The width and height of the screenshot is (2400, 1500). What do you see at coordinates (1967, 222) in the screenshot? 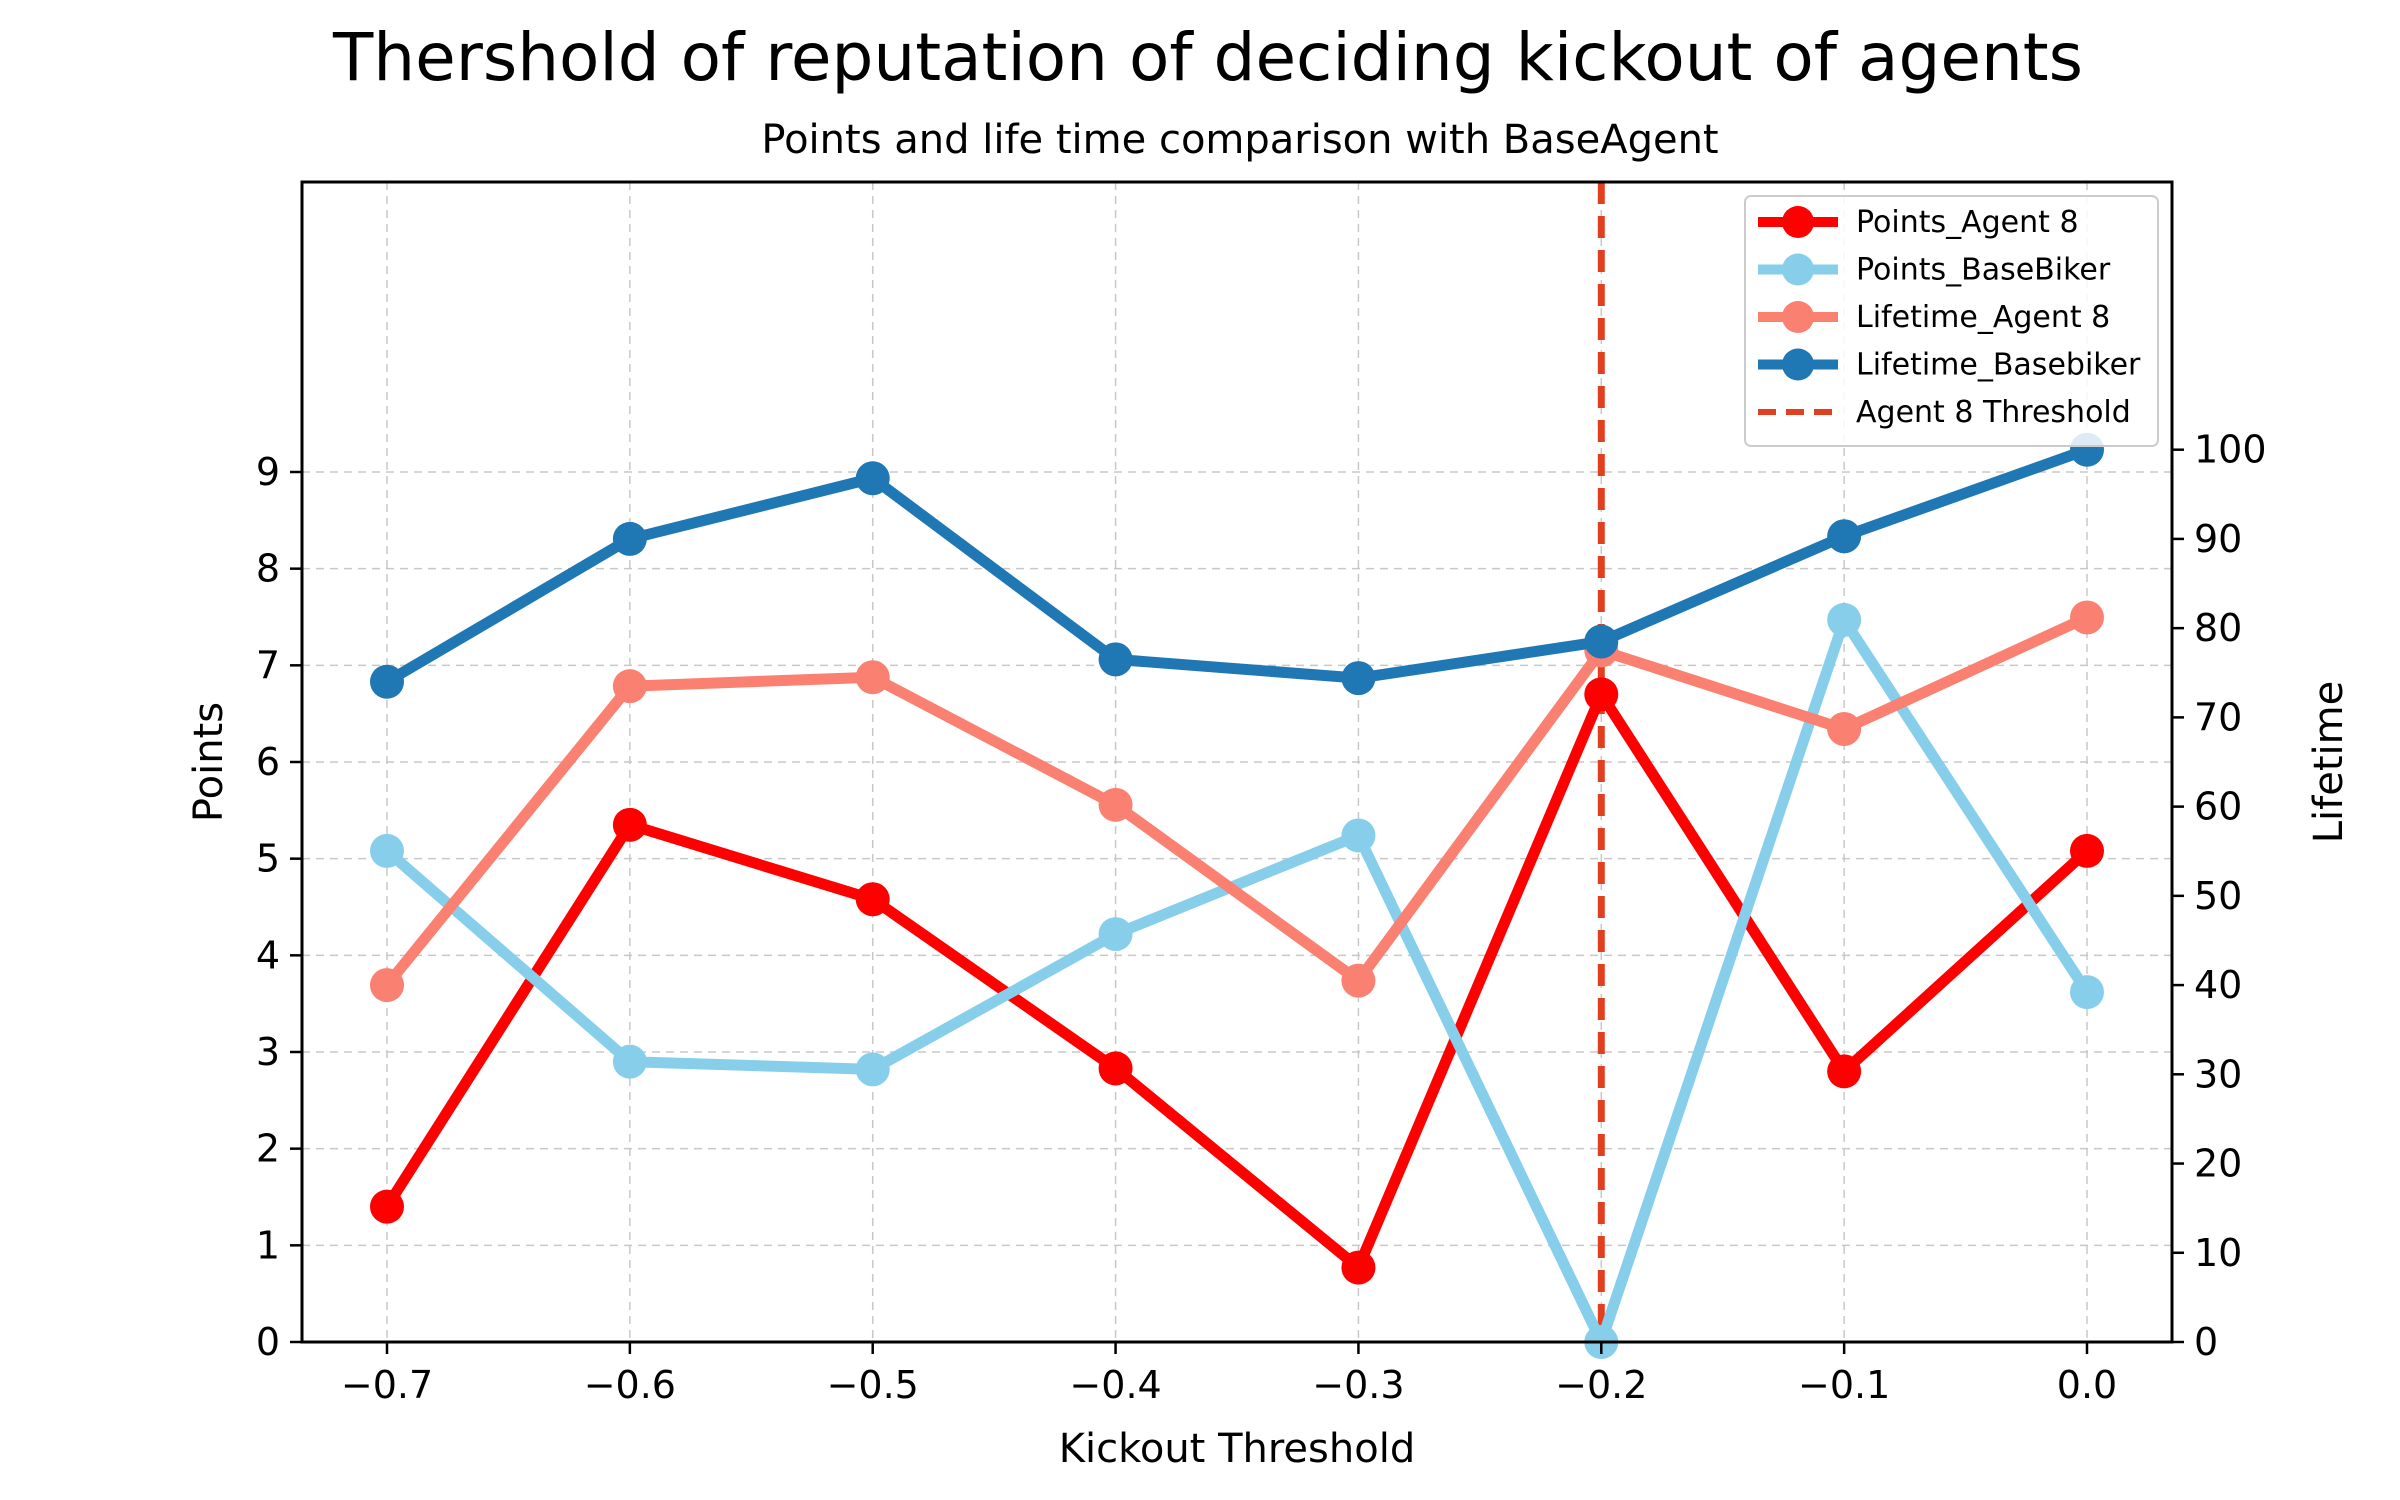
I see `legend-label: Points_Agent 8` at bounding box center [1967, 222].